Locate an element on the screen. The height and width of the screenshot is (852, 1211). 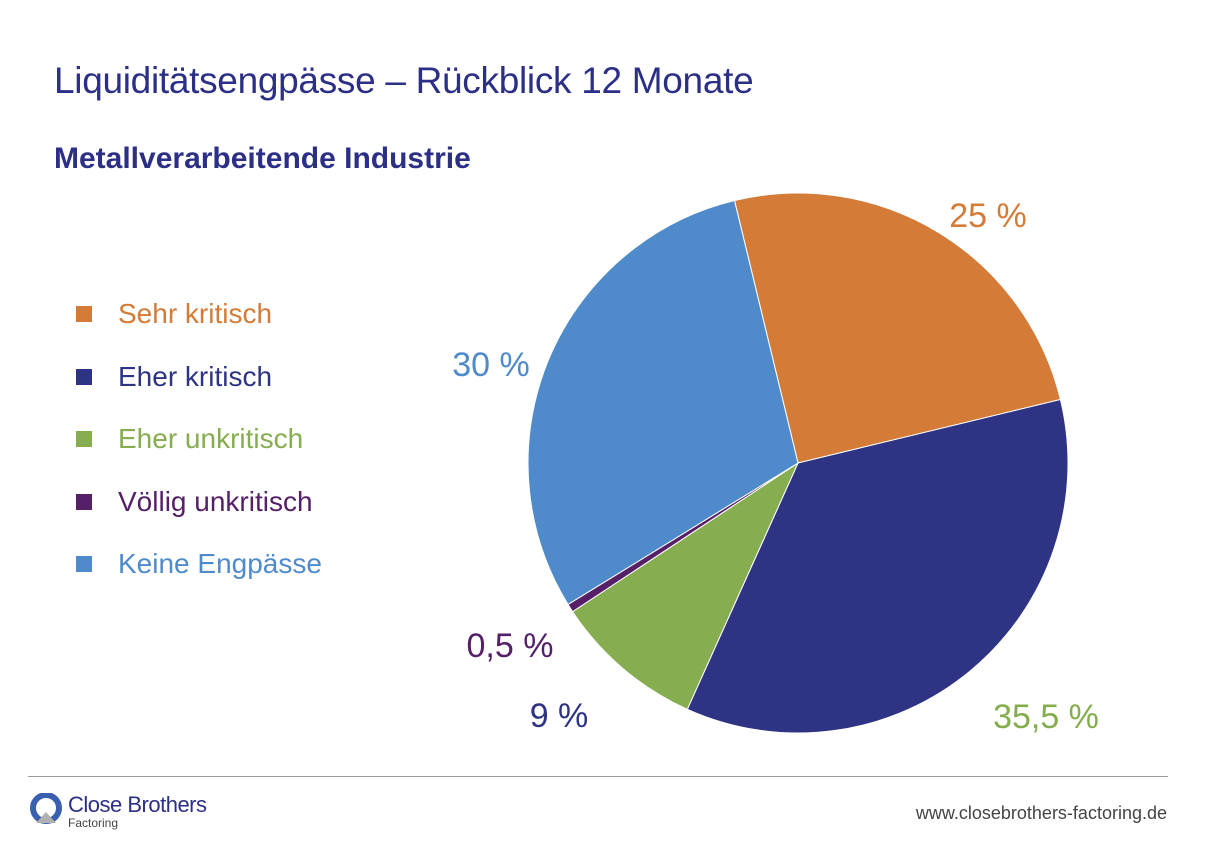
chart-subtitle: Metallverarbeitende Industrie is located at coordinates (262, 158).